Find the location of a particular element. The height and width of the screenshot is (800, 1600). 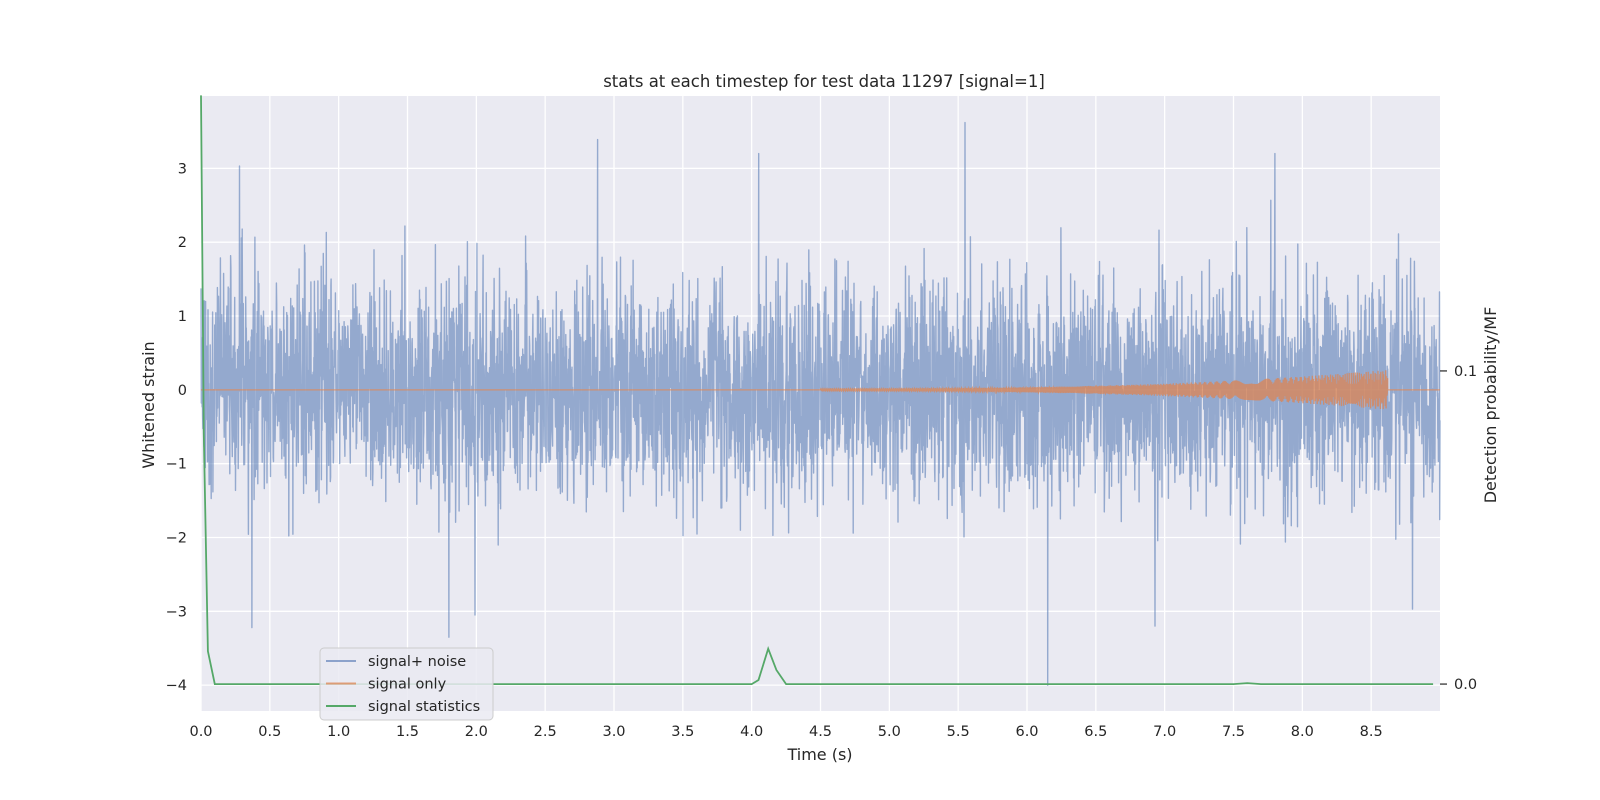

x-tick-label: 8.5 is located at coordinates (1371, 732).